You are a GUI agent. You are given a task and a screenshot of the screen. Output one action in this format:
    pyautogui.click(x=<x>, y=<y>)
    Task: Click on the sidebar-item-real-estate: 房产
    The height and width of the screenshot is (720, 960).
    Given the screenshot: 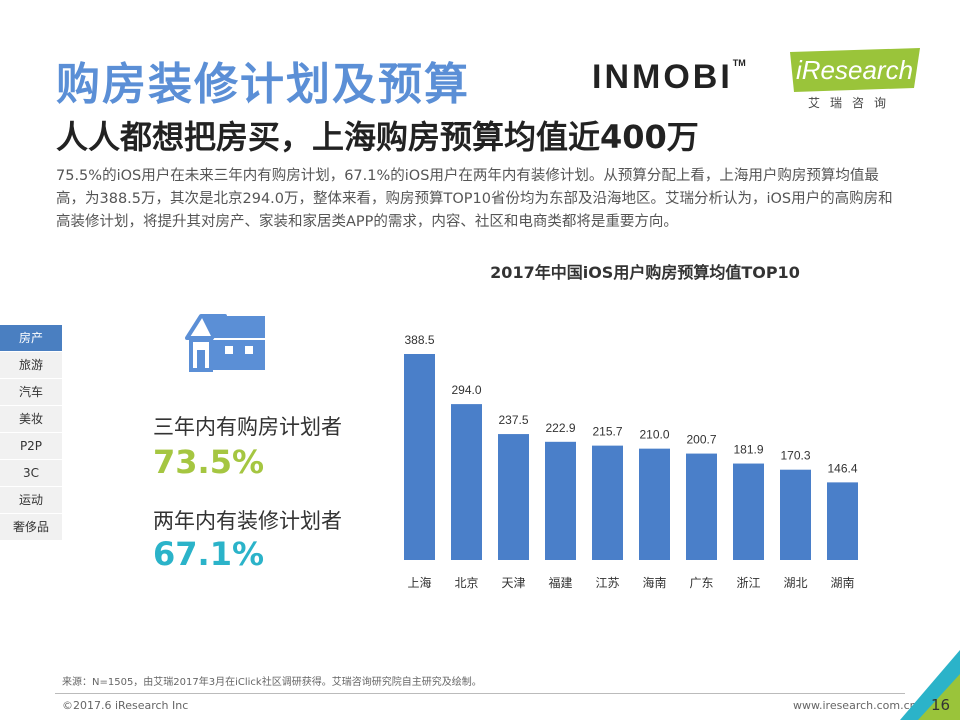 What is the action you would take?
    pyautogui.click(x=31, y=338)
    